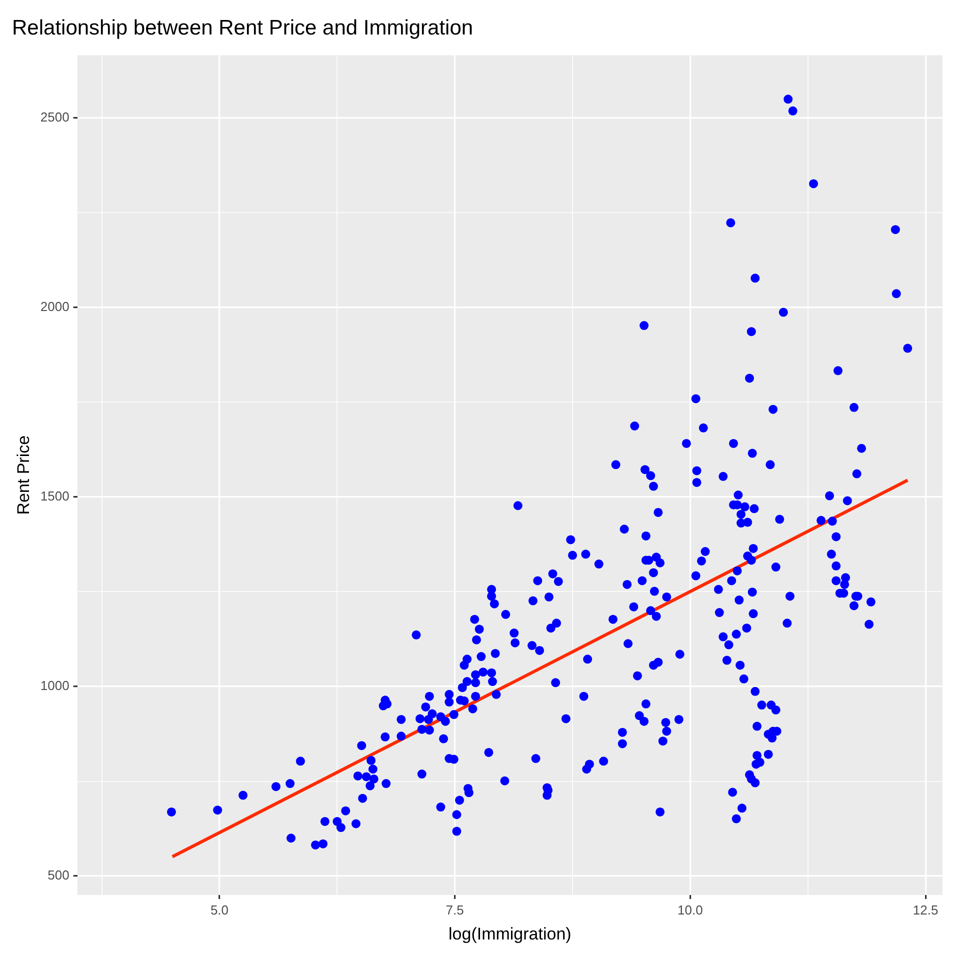 This screenshot has height=959, width=955. Describe the element at coordinates (219, 910) in the screenshot. I see `x-tick-label: 5.0` at that location.